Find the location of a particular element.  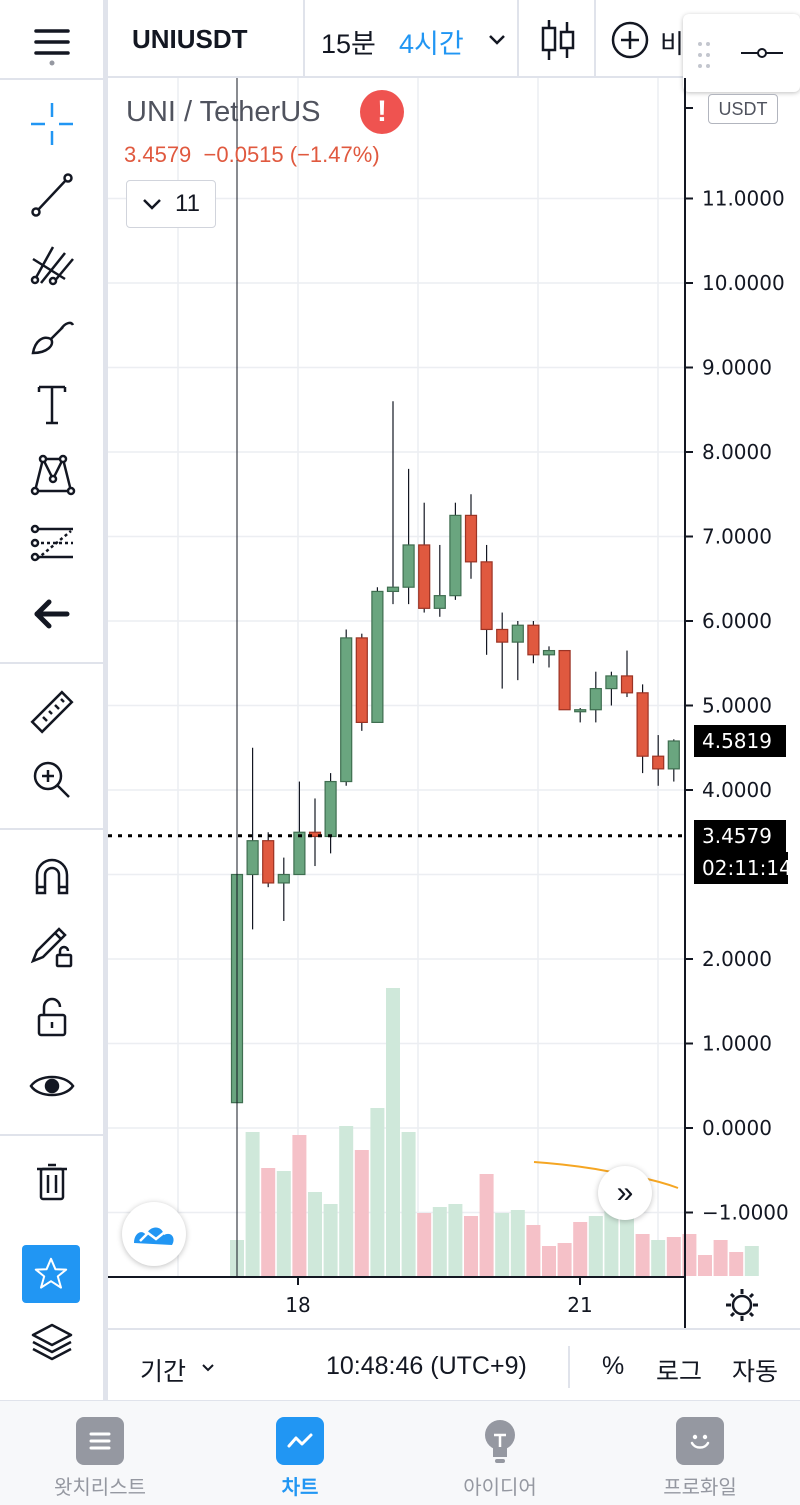

magnet-icon is located at coordinates (51, 876).